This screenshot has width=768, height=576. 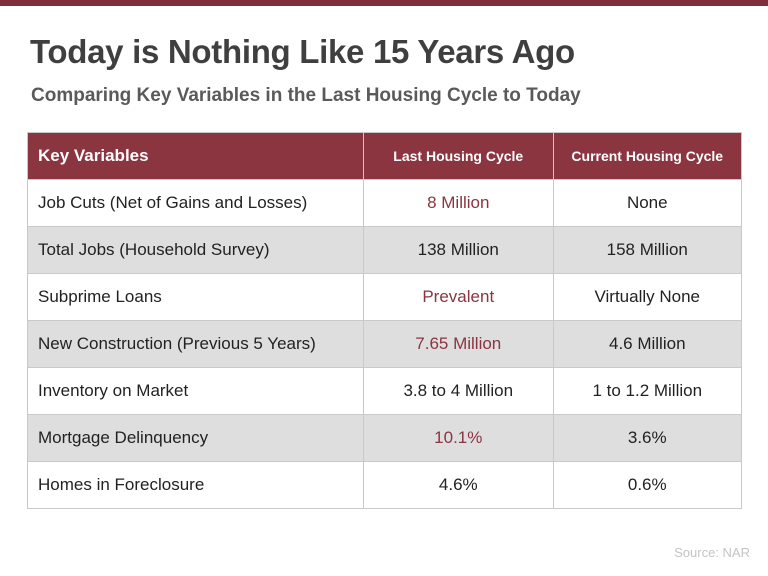 What do you see at coordinates (647, 438) in the screenshot?
I see `cell: 3.6%` at bounding box center [647, 438].